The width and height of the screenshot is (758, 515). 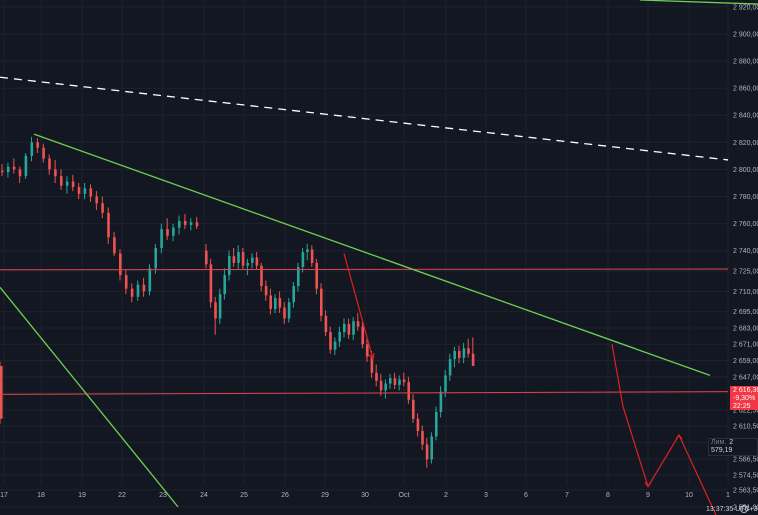 What do you see at coordinates (728, 495) in the screenshot?
I see `x-tick-label: 1` at bounding box center [728, 495].